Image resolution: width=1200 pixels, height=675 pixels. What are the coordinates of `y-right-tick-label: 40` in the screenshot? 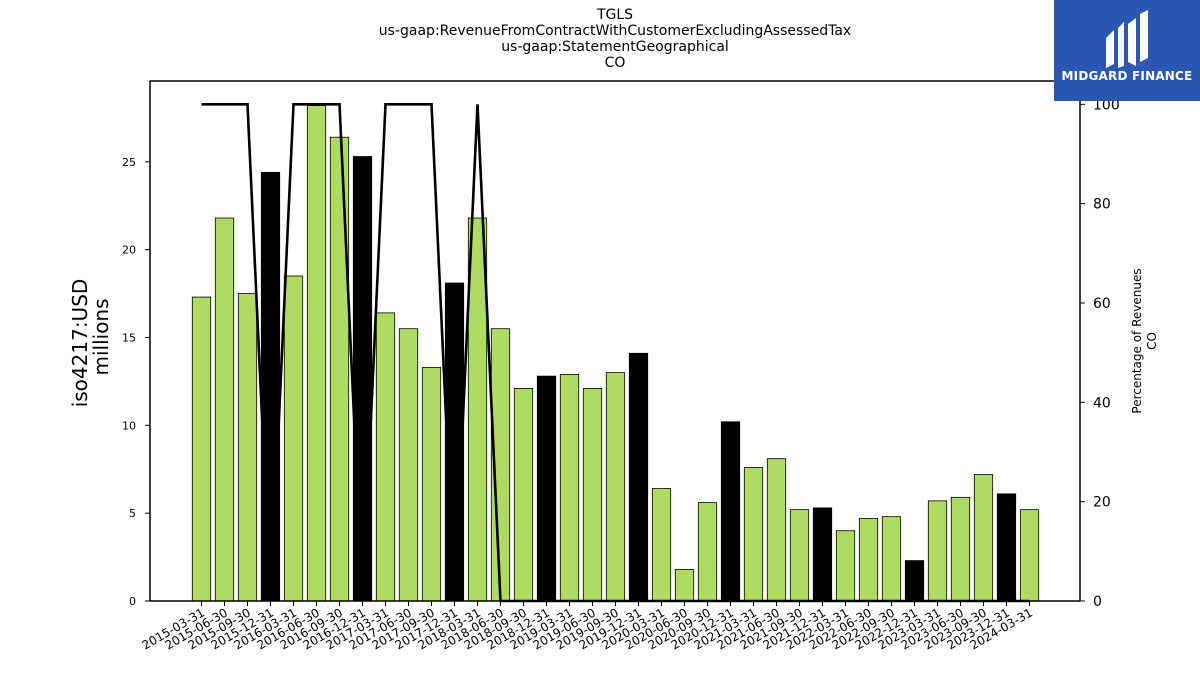 It's located at (1102, 403).